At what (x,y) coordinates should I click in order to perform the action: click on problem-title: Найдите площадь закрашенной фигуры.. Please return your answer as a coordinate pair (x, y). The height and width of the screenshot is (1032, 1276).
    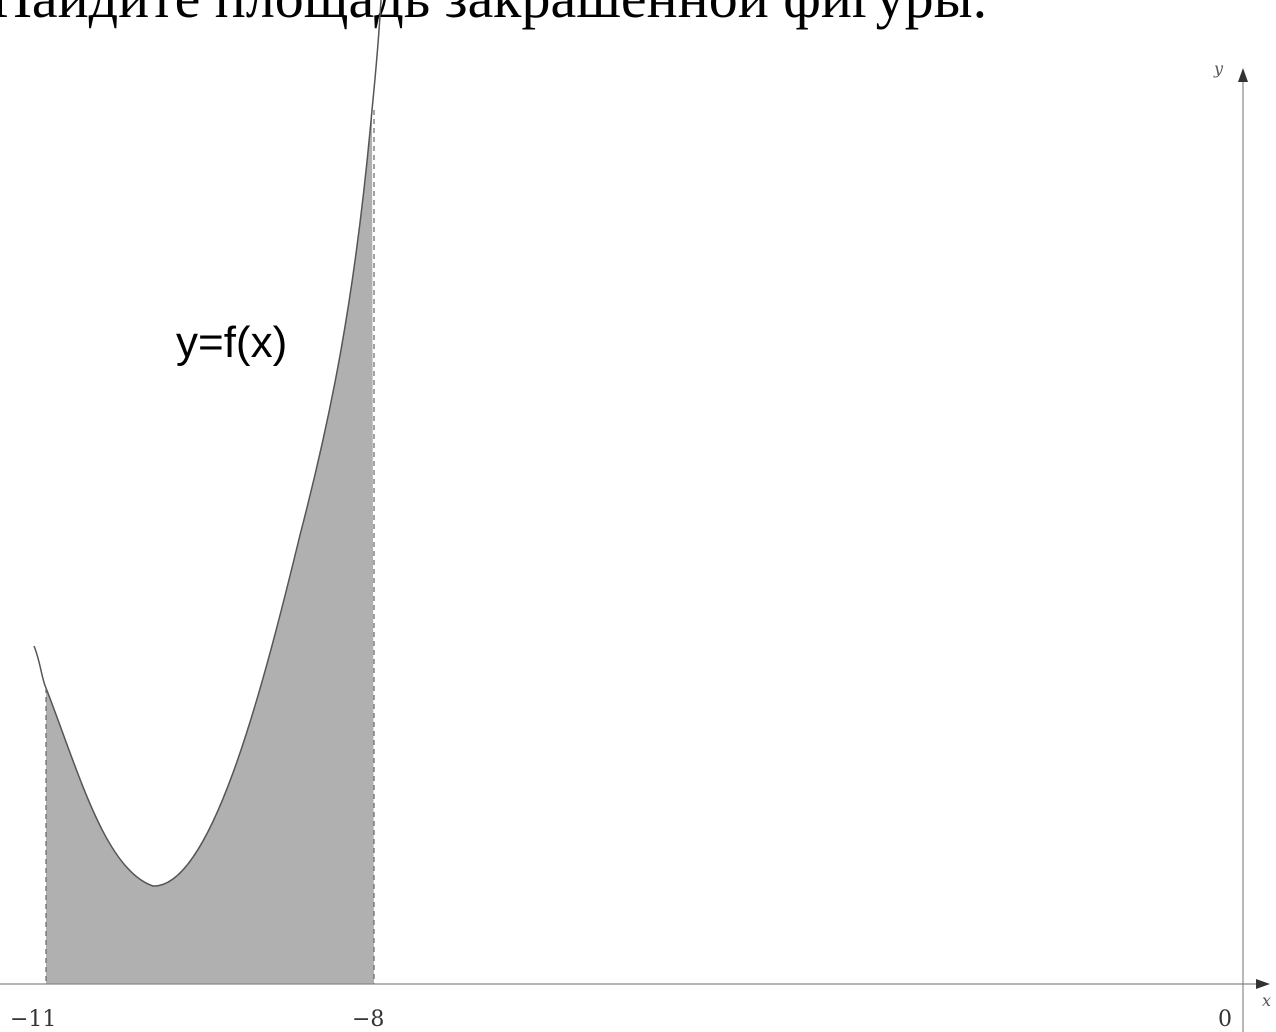
    Looking at the image, I should click on (638, 24).